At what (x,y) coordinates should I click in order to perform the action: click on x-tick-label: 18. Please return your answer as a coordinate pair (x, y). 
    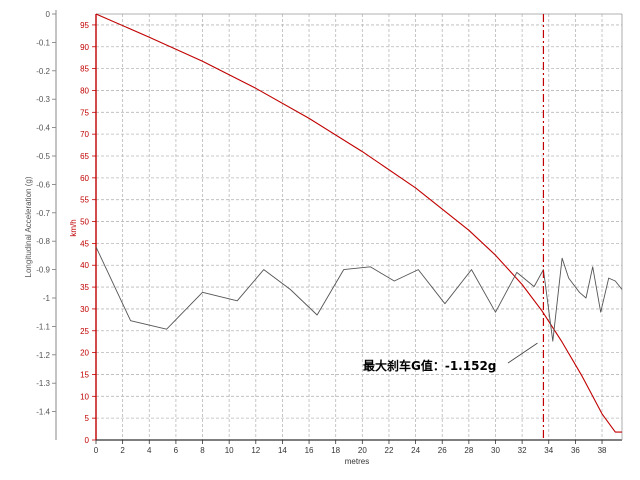
    Looking at the image, I should click on (335, 450).